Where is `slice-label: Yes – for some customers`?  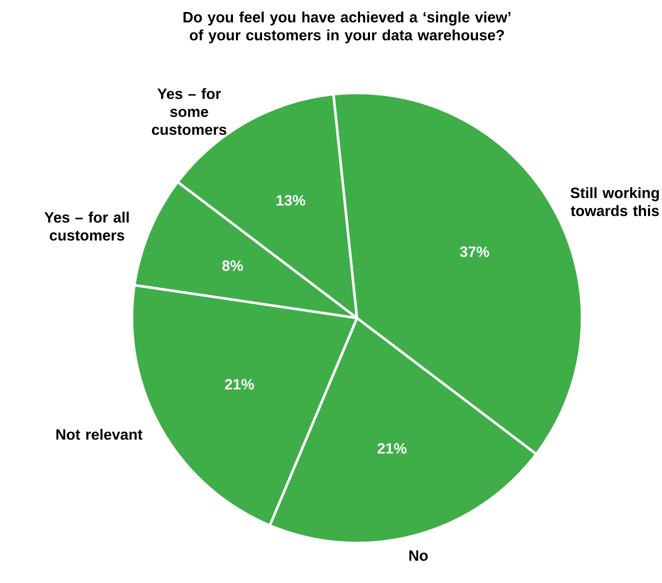 slice-label: Yes – for some customers is located at coordinates (189, 111).